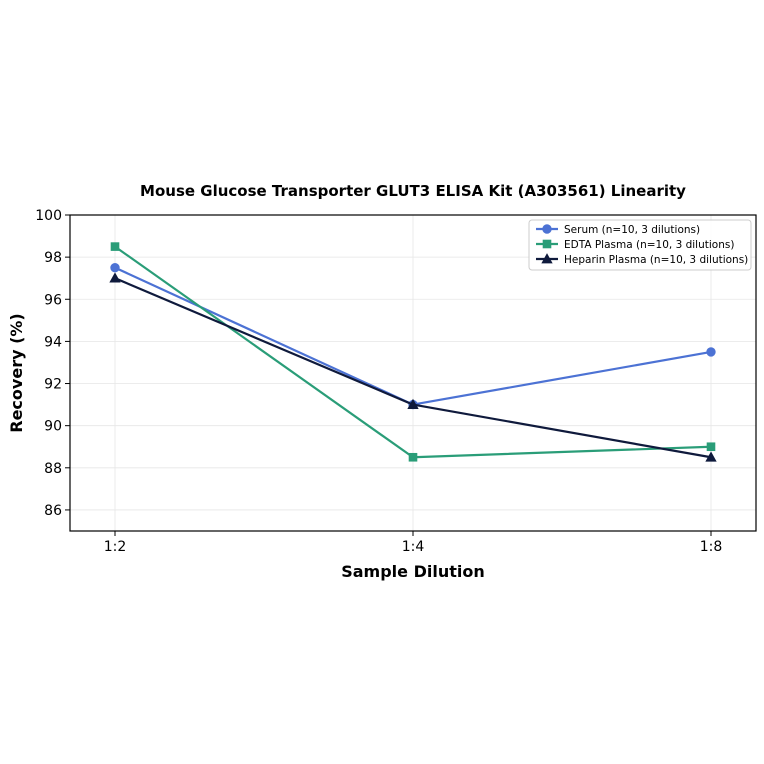  What do you see at coordinates (115, 547) in the screenshot?
I see `x-tick-label: 1:2` at bounding box center [115, 547].